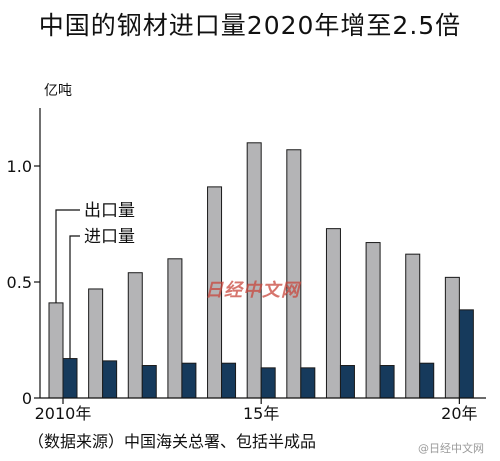 This screenshot has height=461, width=500. Describe the element at coordinates (149, 382) in the screenshot. I see `import-bar-2012` at that location.